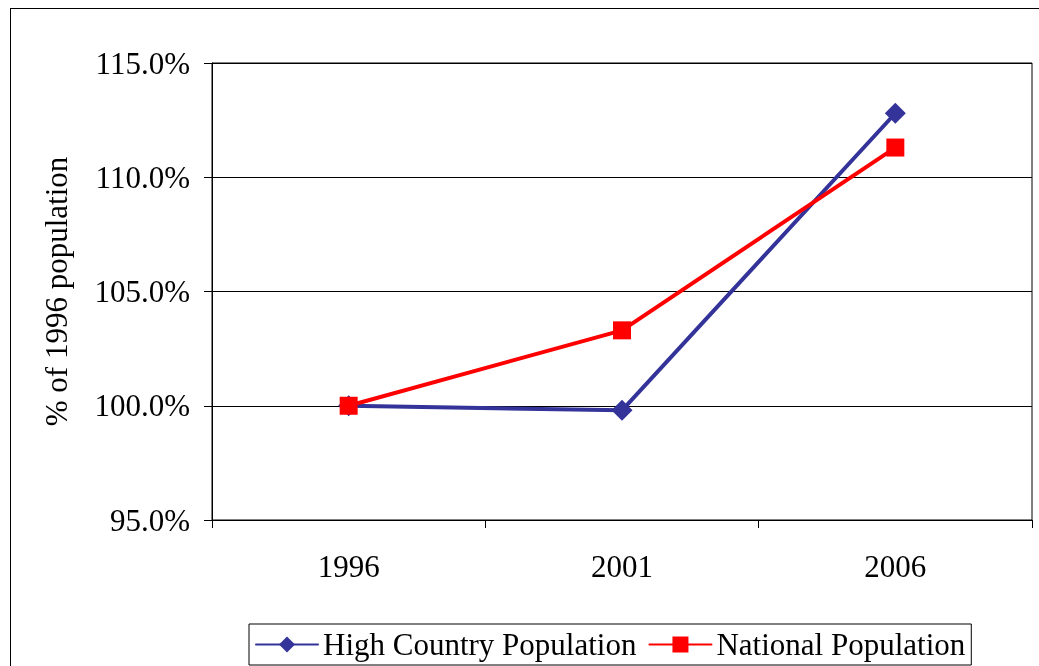 This screenshot has height=666, width=1039. I want to click on y-tick-label: 105.0%, so click(142, 291).